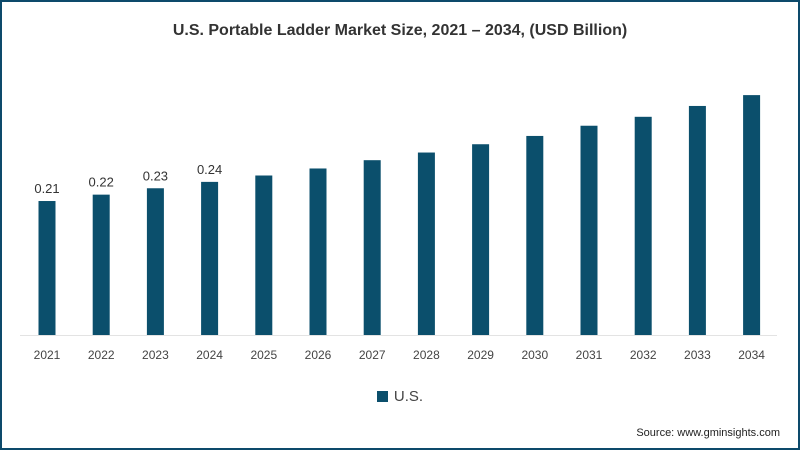  Describe the element at coordinates (708, 433) in the screenshot. I see `source-note: Source: www.gminsights.com` at that location.